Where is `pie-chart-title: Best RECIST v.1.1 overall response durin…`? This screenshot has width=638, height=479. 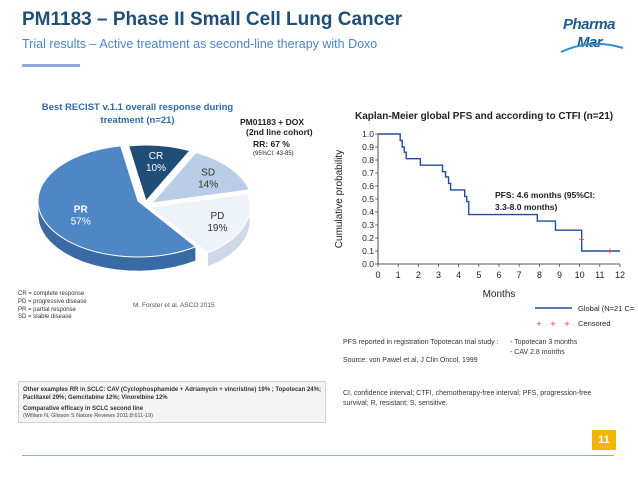
pie-chart-title: Best RECIST v.1.1 overall response durin… is located at coordinates (137, 114).